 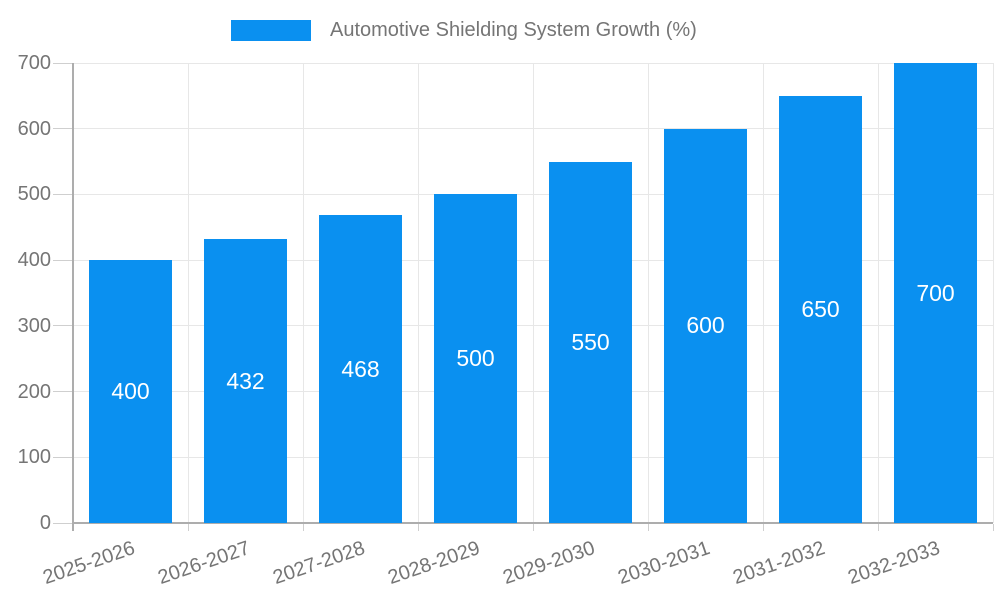 I want to click on x-axis-line, so click(x=532, y=523).